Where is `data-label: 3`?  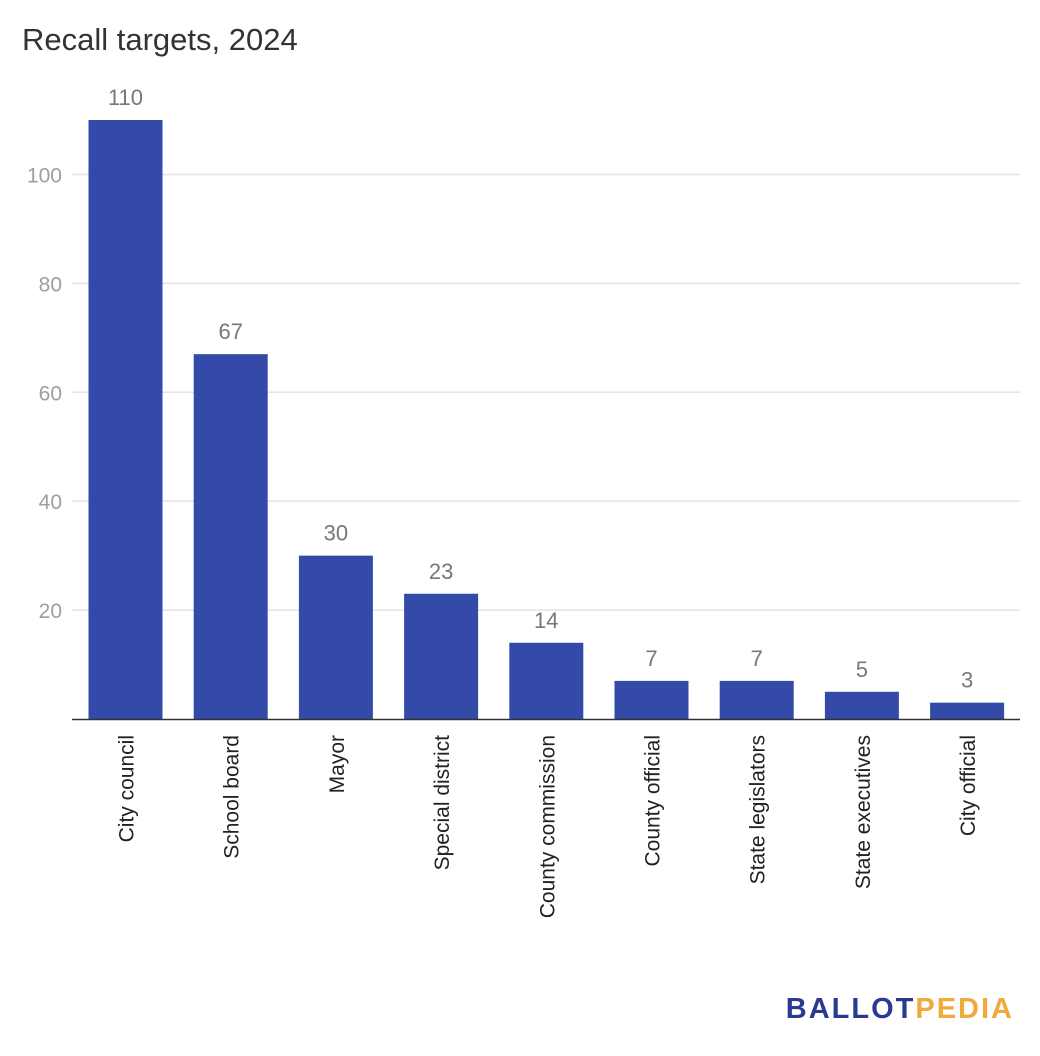
data-label: 3 is located at coordinates (967, 680).